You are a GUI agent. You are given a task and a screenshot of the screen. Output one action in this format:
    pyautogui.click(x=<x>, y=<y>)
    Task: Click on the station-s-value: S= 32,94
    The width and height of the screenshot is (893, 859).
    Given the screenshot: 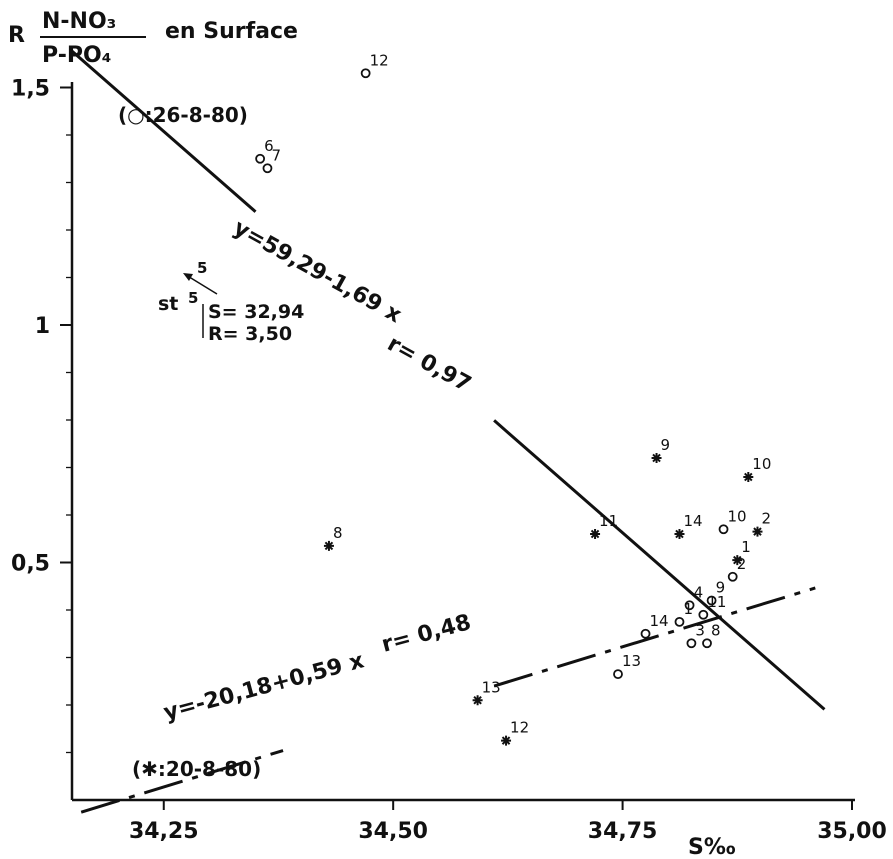 What is the action you would take?
    pyautogui.click(x=256, y=312)
    